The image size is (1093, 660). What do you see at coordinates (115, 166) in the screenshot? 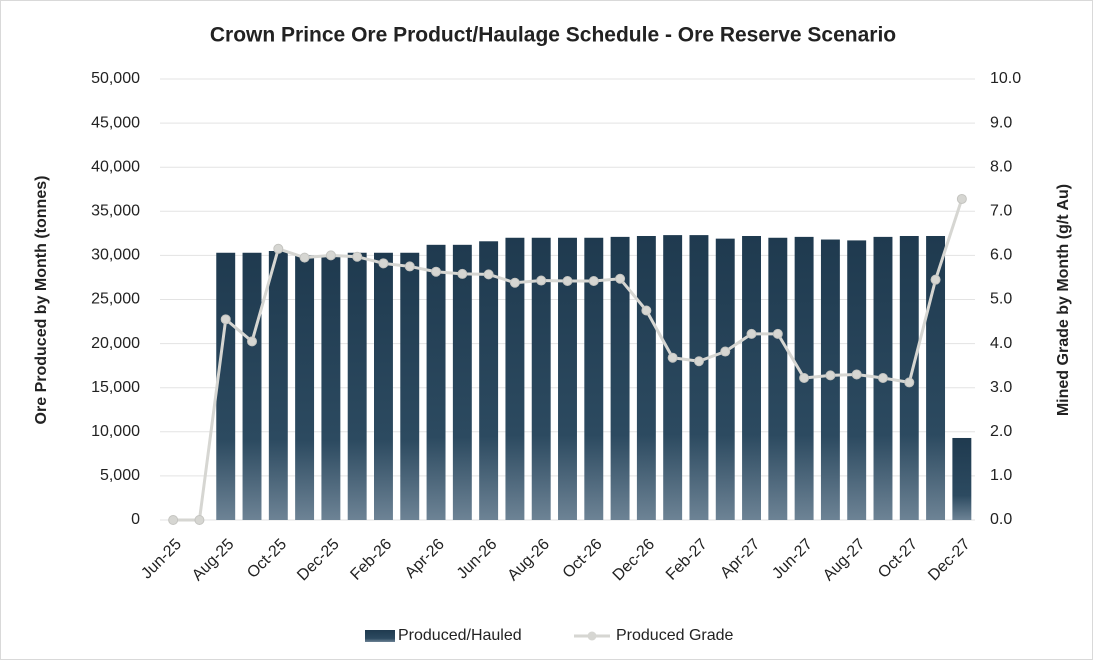
I see `y-tick-label: 40,000` at bounding box center [115, 166].